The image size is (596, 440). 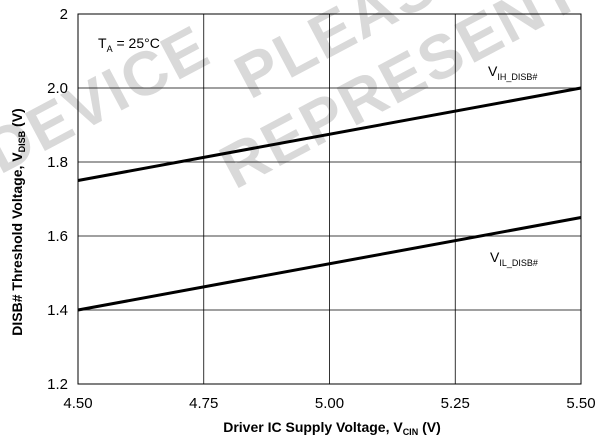 I want to click on x-tick-label: 4.75, so click(x=203, y=403).